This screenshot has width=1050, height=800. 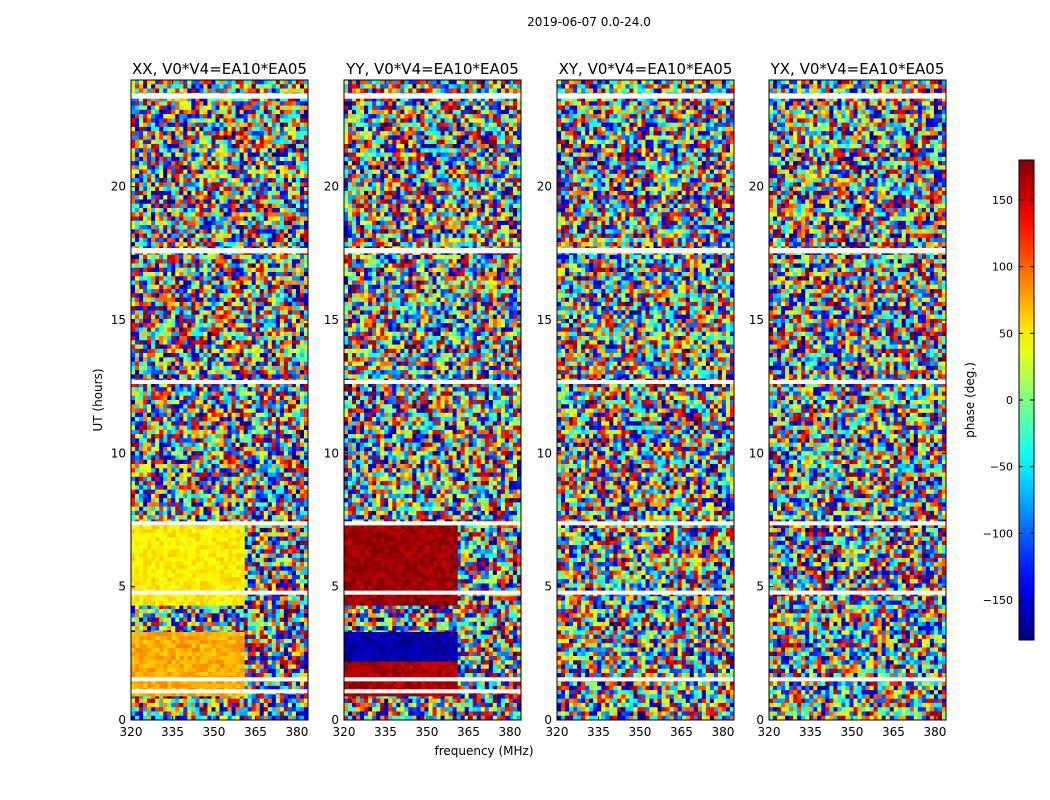 What do you see at coordinates (1002, 267) in the screenshot?
I see `colorbar-tick-label: 100` at bounding box center [1002, 267].